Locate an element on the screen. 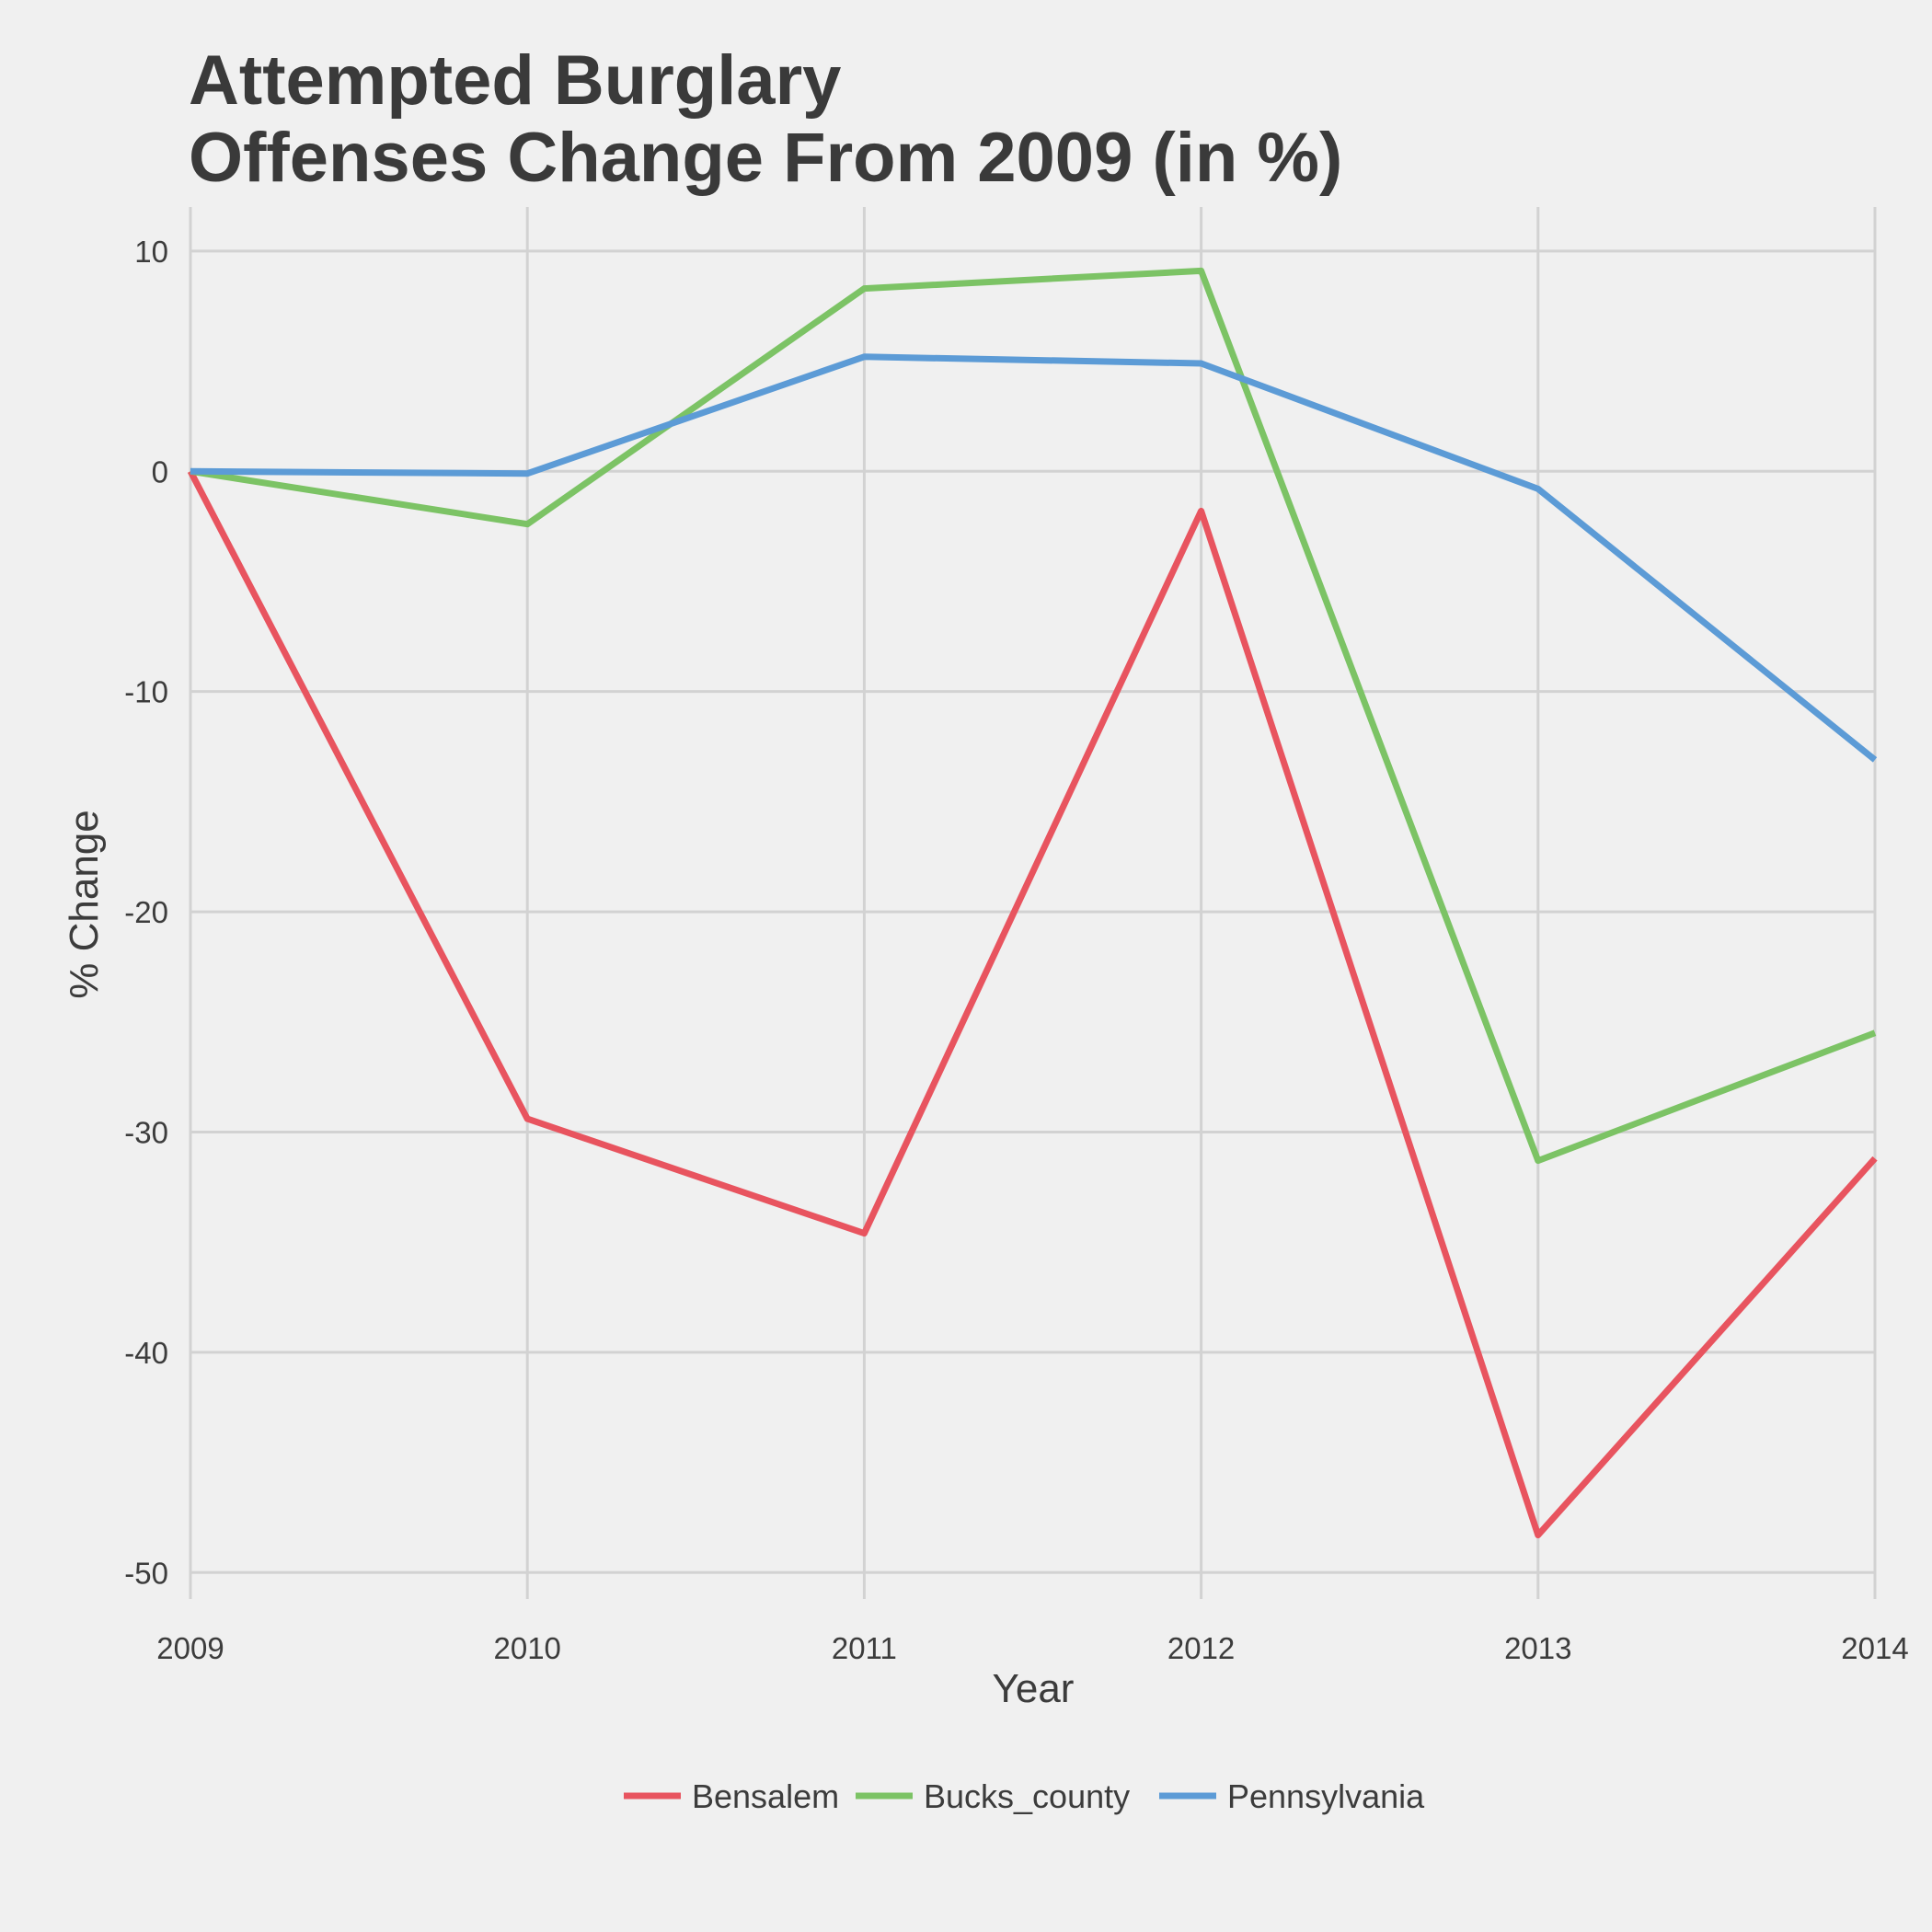  y-tick-label: -20 is located at coordinates (146, 912).